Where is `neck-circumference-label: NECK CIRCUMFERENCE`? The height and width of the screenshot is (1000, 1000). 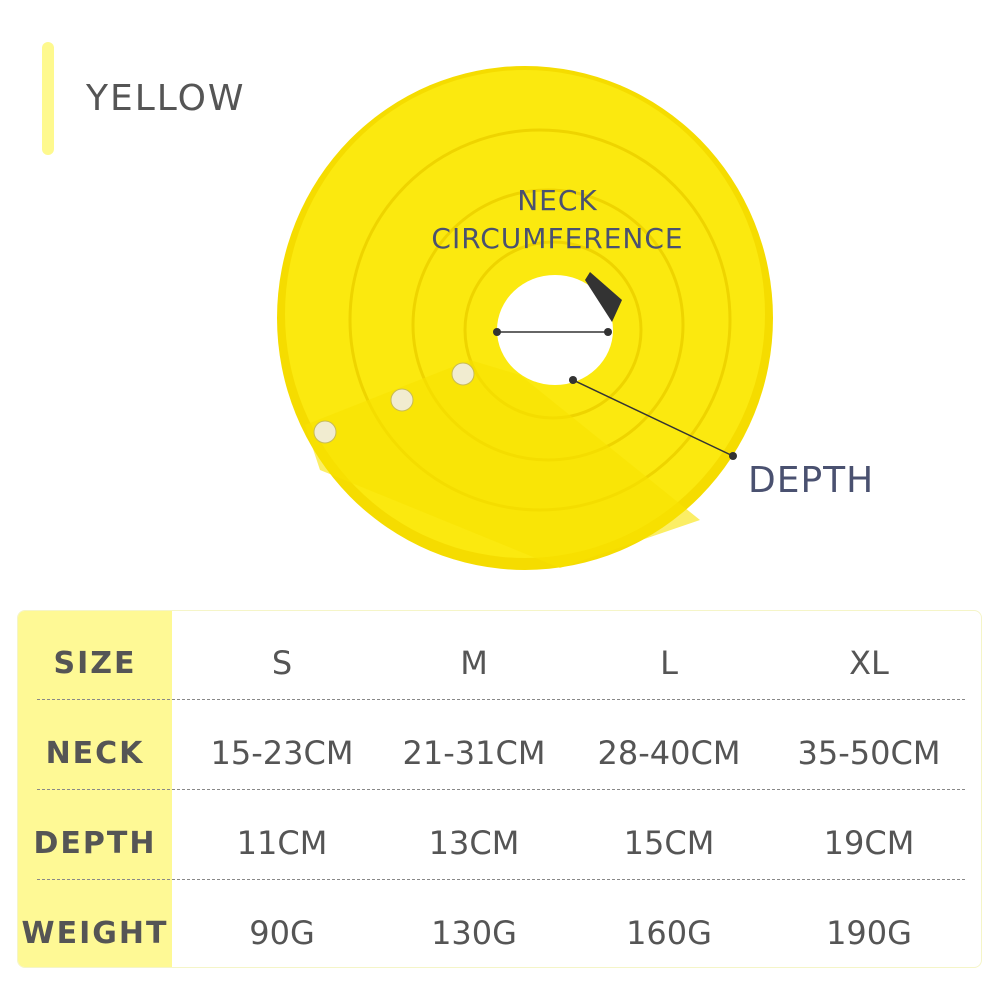 neck-circumference-label: NECK CIRCUMFERENCE is located at coordinates (557, 220).